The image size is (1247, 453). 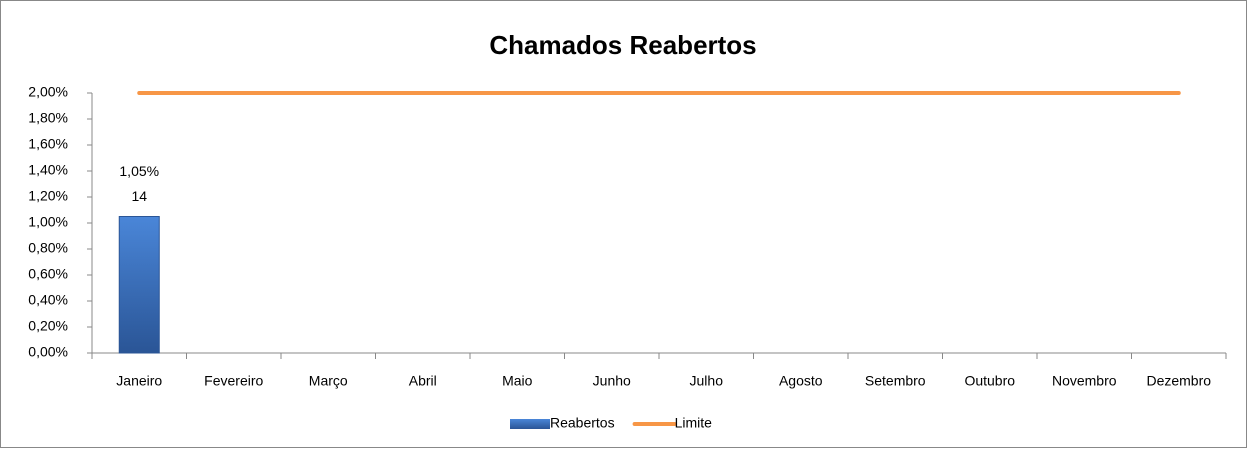 What do you see at coordinates (139, 196) in the screenshot?
I see `data-count-label: 14` at bounding box center [139, 196].